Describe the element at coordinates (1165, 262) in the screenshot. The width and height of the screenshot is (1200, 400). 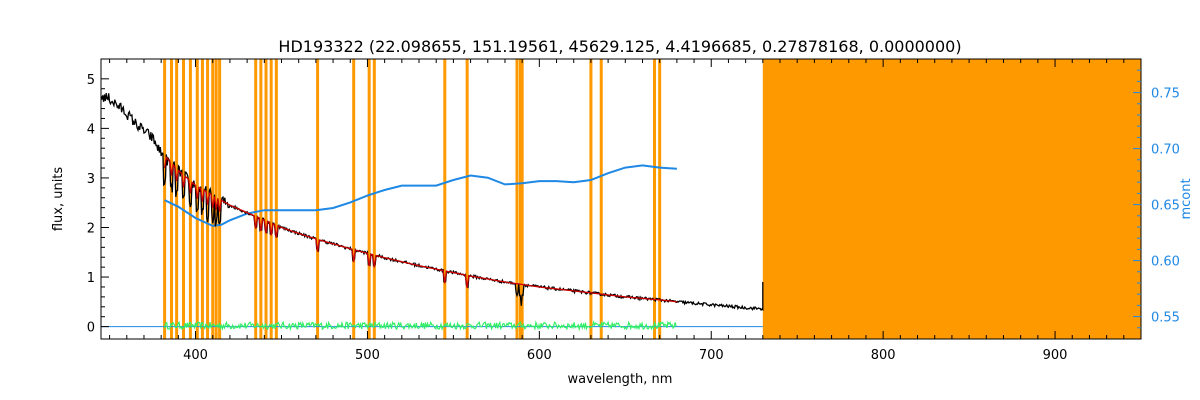
I see `y-right-tick-label: 0.60` at that location.